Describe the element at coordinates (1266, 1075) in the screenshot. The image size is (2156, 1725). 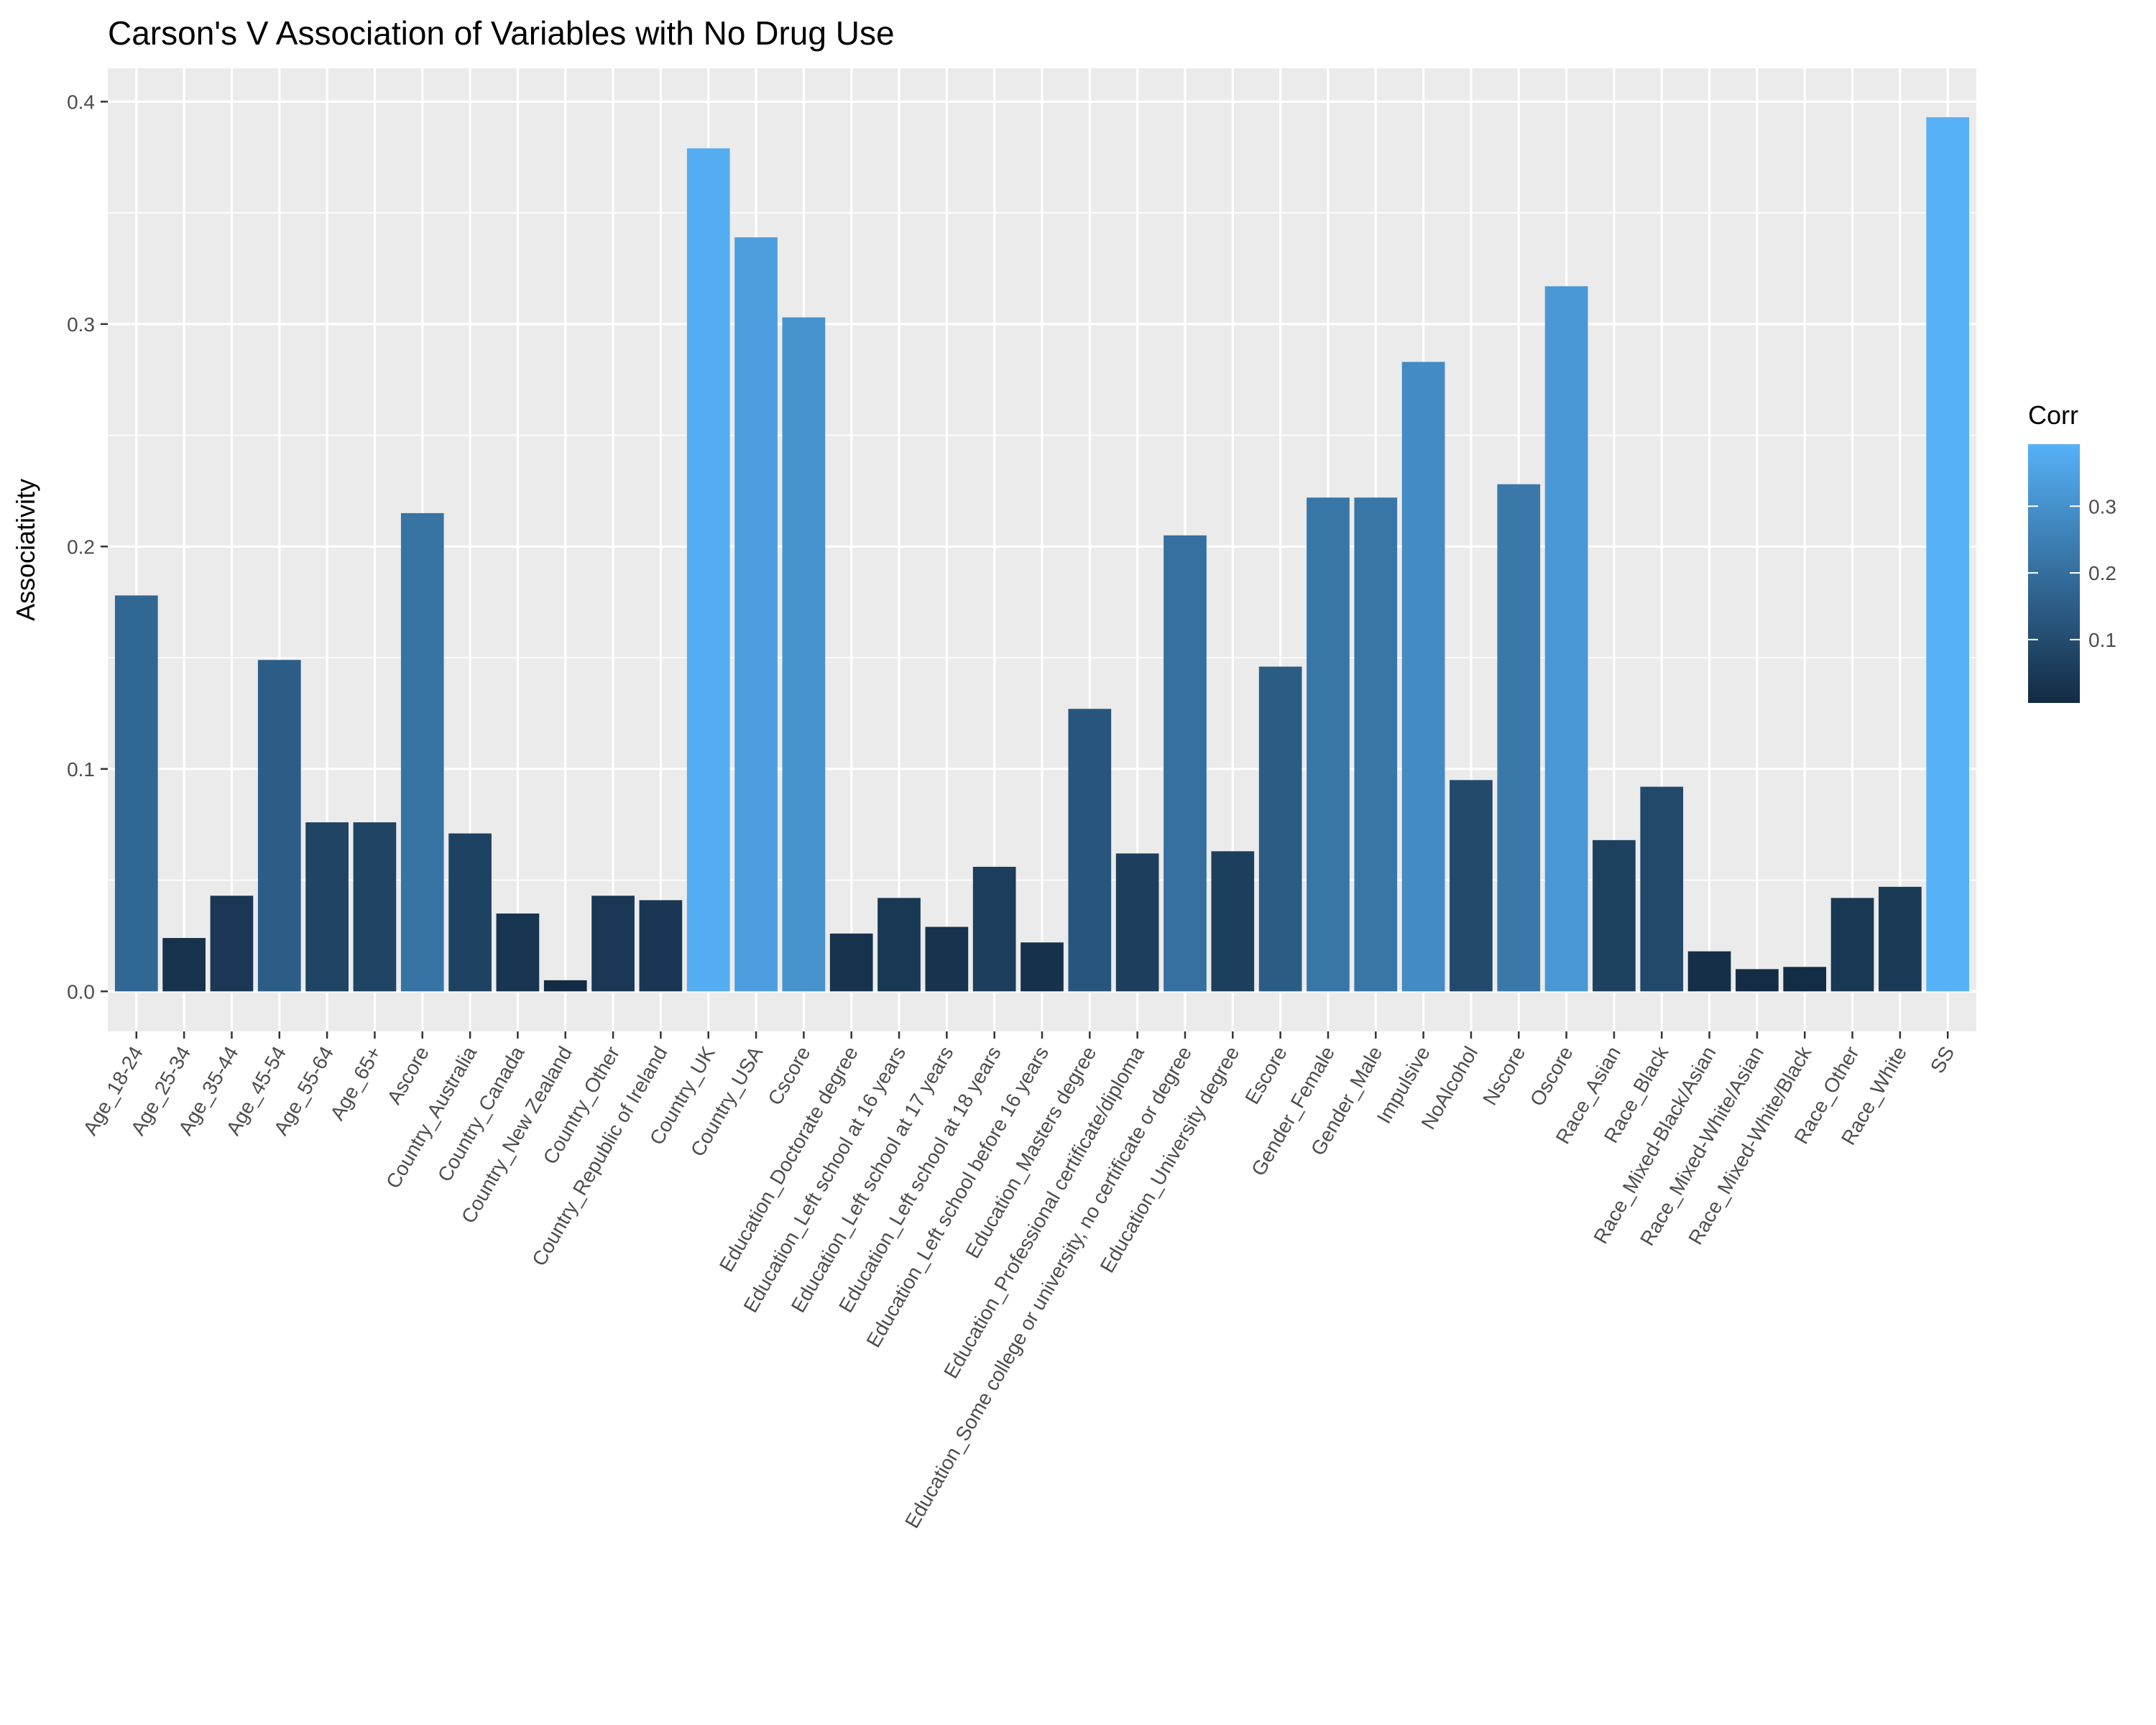
I see `x-tick-label: Escore` at that location.